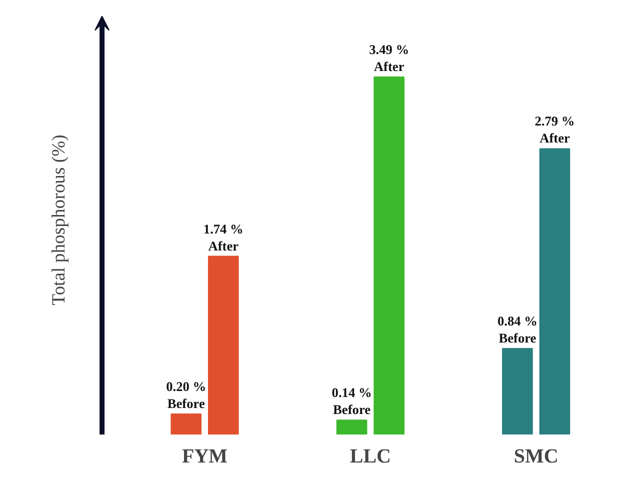  Describe the element at coordinates (370, 457) in the screenshot. I see `x-tick-label: LLC` at that location.